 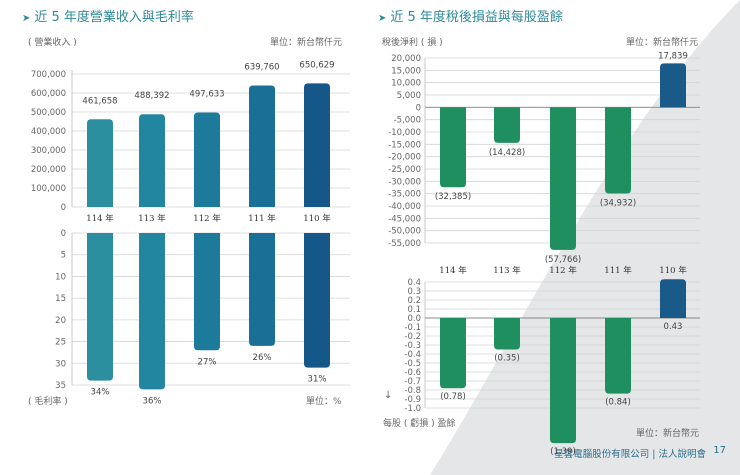 I want to click on netincome-ytick-label: 10,000, so click(x=406, y=84).